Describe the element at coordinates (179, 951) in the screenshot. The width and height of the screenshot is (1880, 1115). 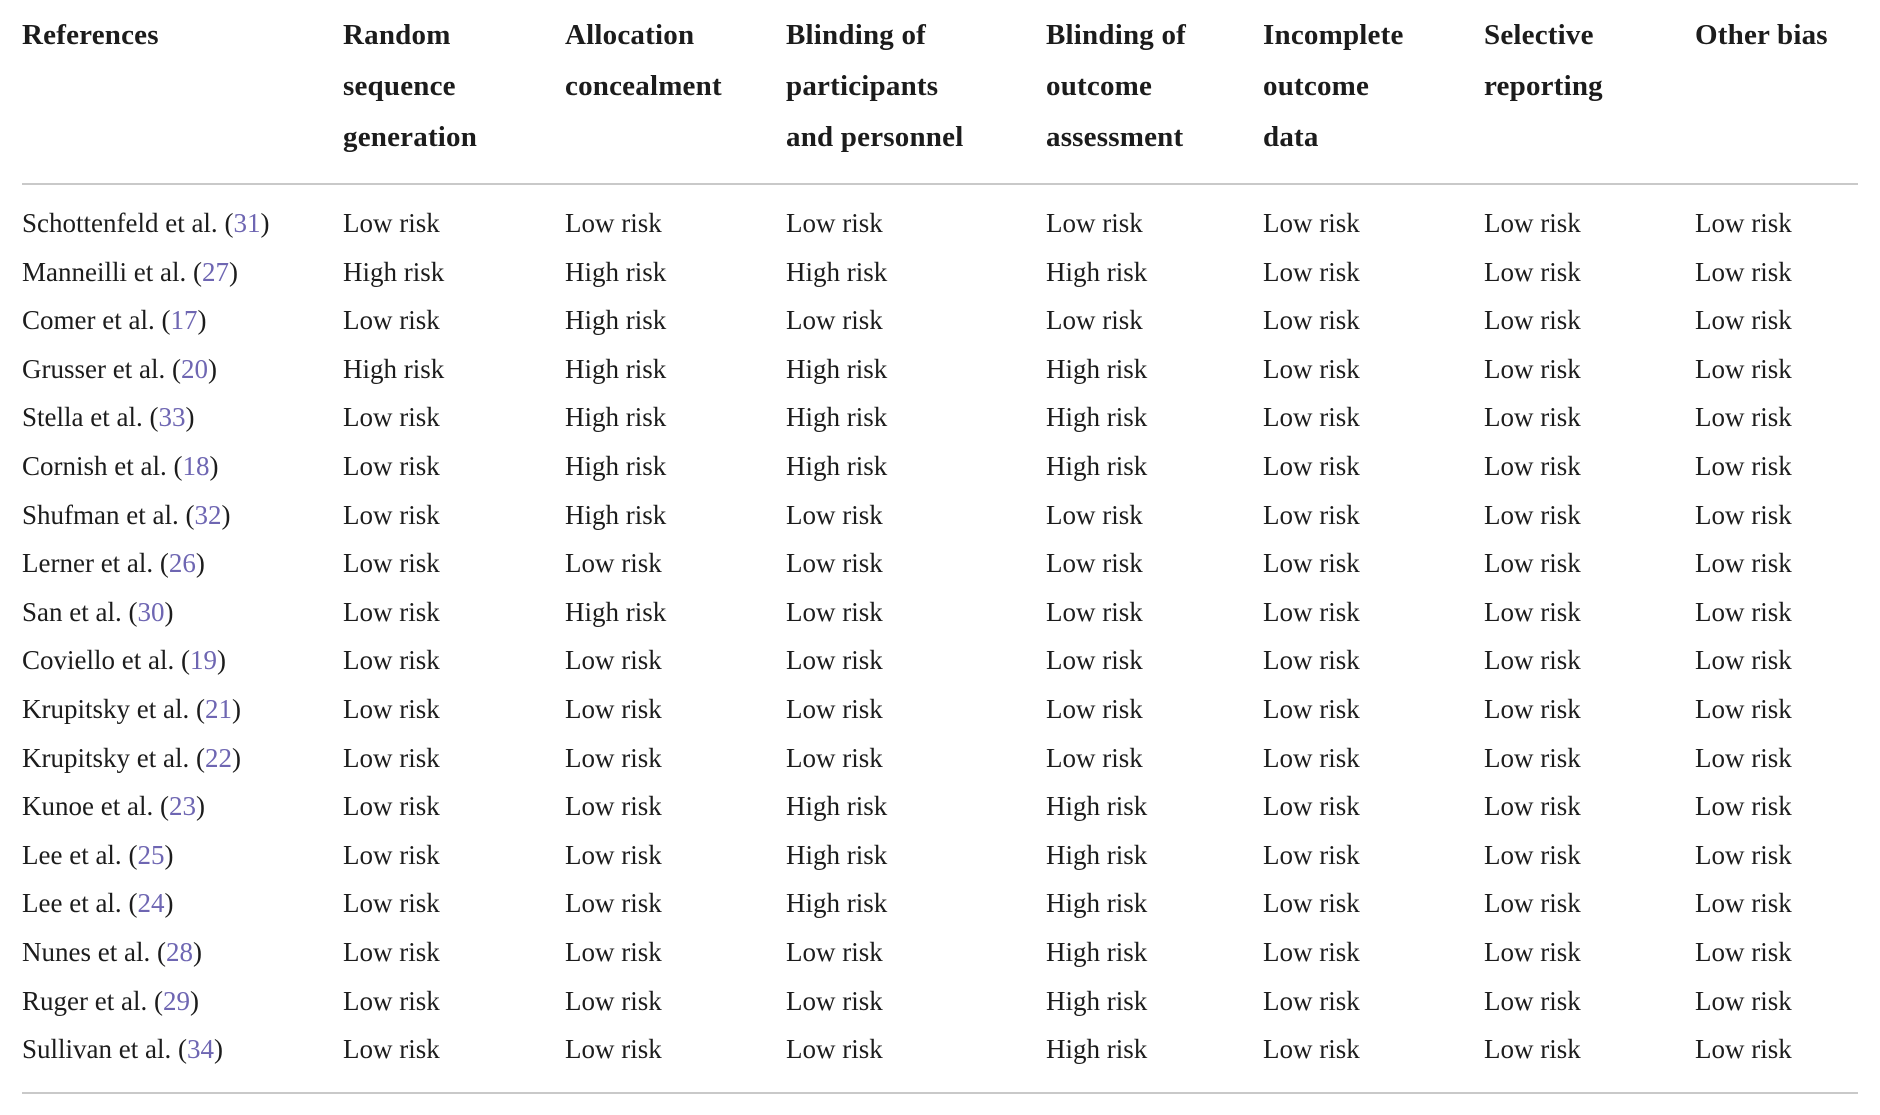
I see `citation-link: 28` at that location.